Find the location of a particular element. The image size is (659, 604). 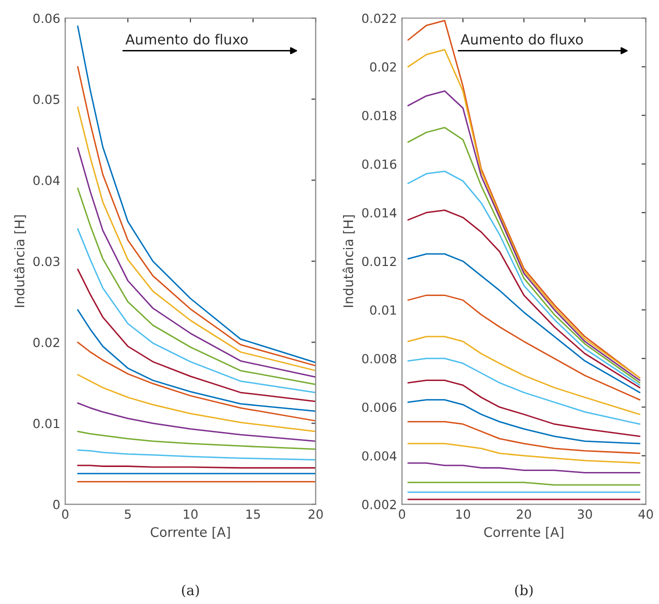

y-tick-label: 0.008 is located at coordinates (379, 359).